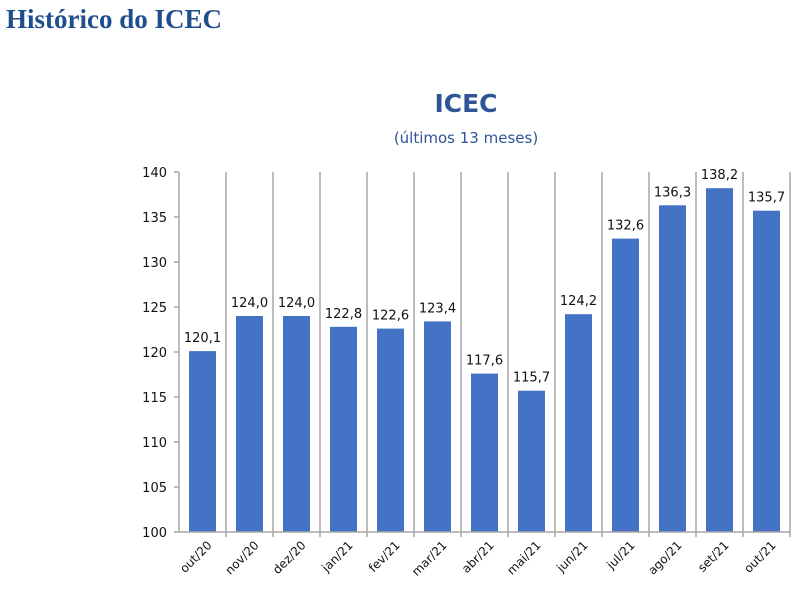  Describe the element at coordinates (429, 558) in the screenshot. I see `x-tick-label: mar/21` at that location.